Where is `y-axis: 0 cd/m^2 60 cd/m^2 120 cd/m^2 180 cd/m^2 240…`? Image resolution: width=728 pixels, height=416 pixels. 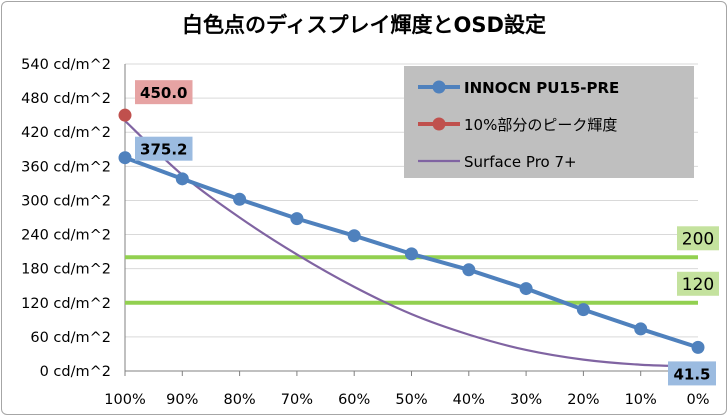 y-axis: 0 cd/m^2 60 cd/m^2 120 cd/m^2 180 cd/m^2 240… is located at coordinates (66, 218).